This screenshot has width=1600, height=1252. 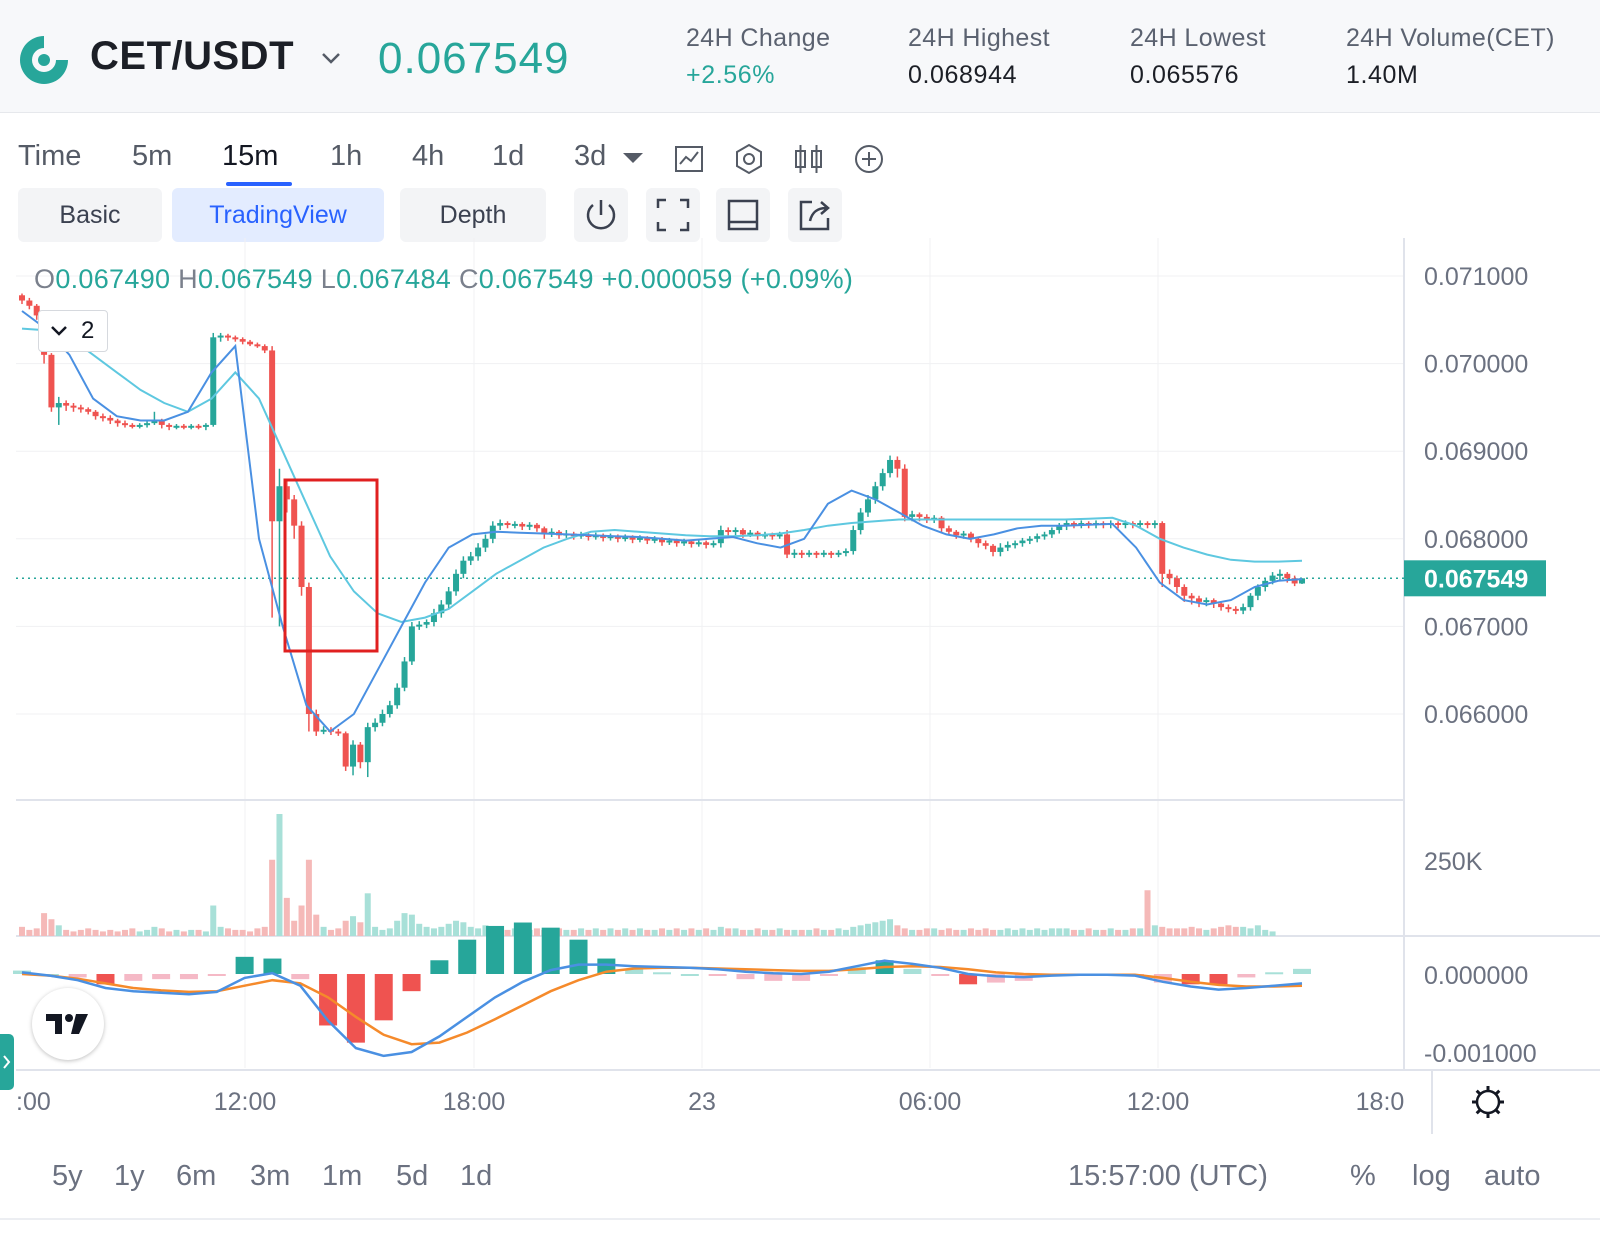 What do you see at coordinates (1488, 1102) in the screenshot?
I see `gear-icon` at bounding box center [1488, 1102].